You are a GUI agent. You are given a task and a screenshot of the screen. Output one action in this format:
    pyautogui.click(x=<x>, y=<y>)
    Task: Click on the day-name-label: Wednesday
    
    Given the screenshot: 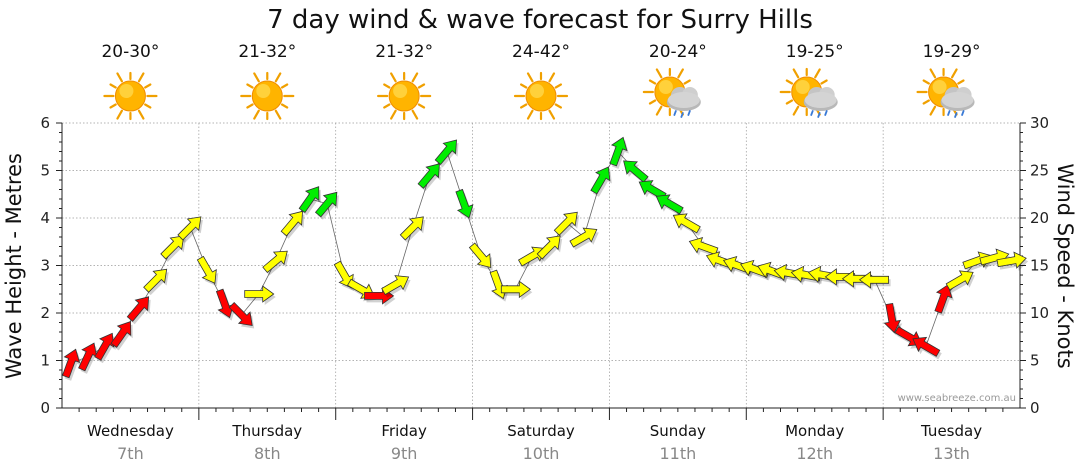 What is the action you would take?
    pyautogui.click(x=130, y=431)
    